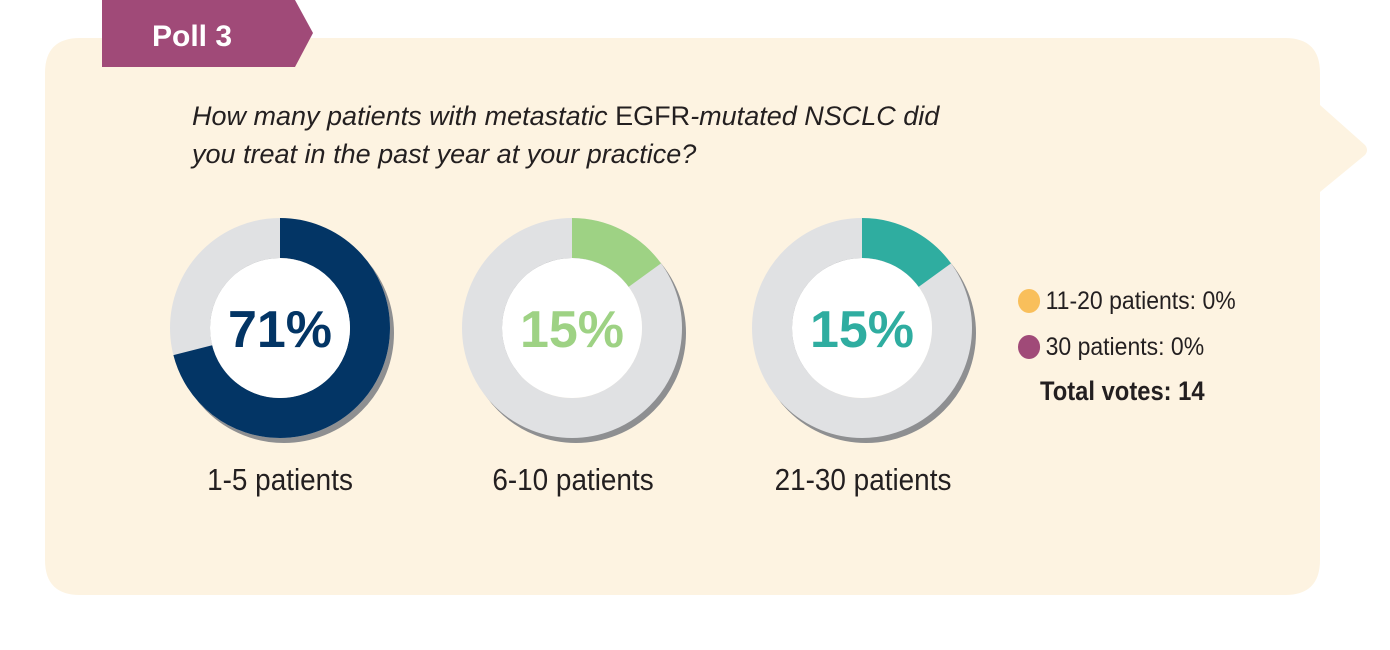  What do you see at coordinates (192, 36) in the screenshot?
I see `poll-tag-label: Poll 3` at bounding box center [192, 36].